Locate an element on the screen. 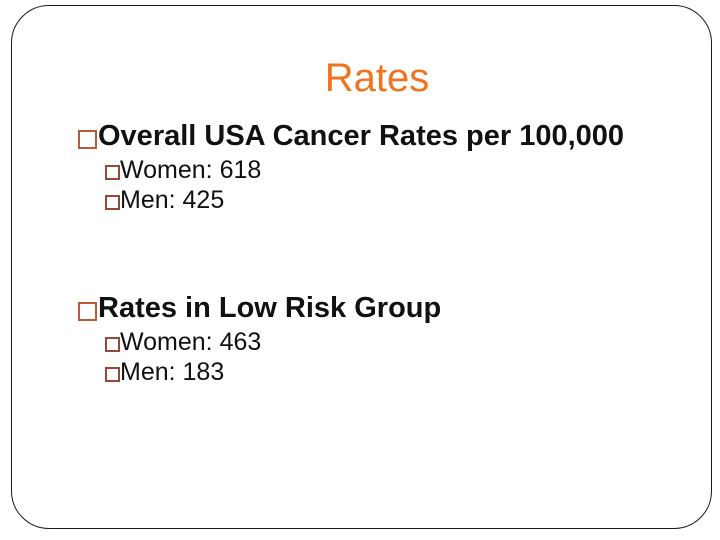 This screenshot has width=720, height=540. list-item-text: Women: 463 is located at coordinates (191, 342).